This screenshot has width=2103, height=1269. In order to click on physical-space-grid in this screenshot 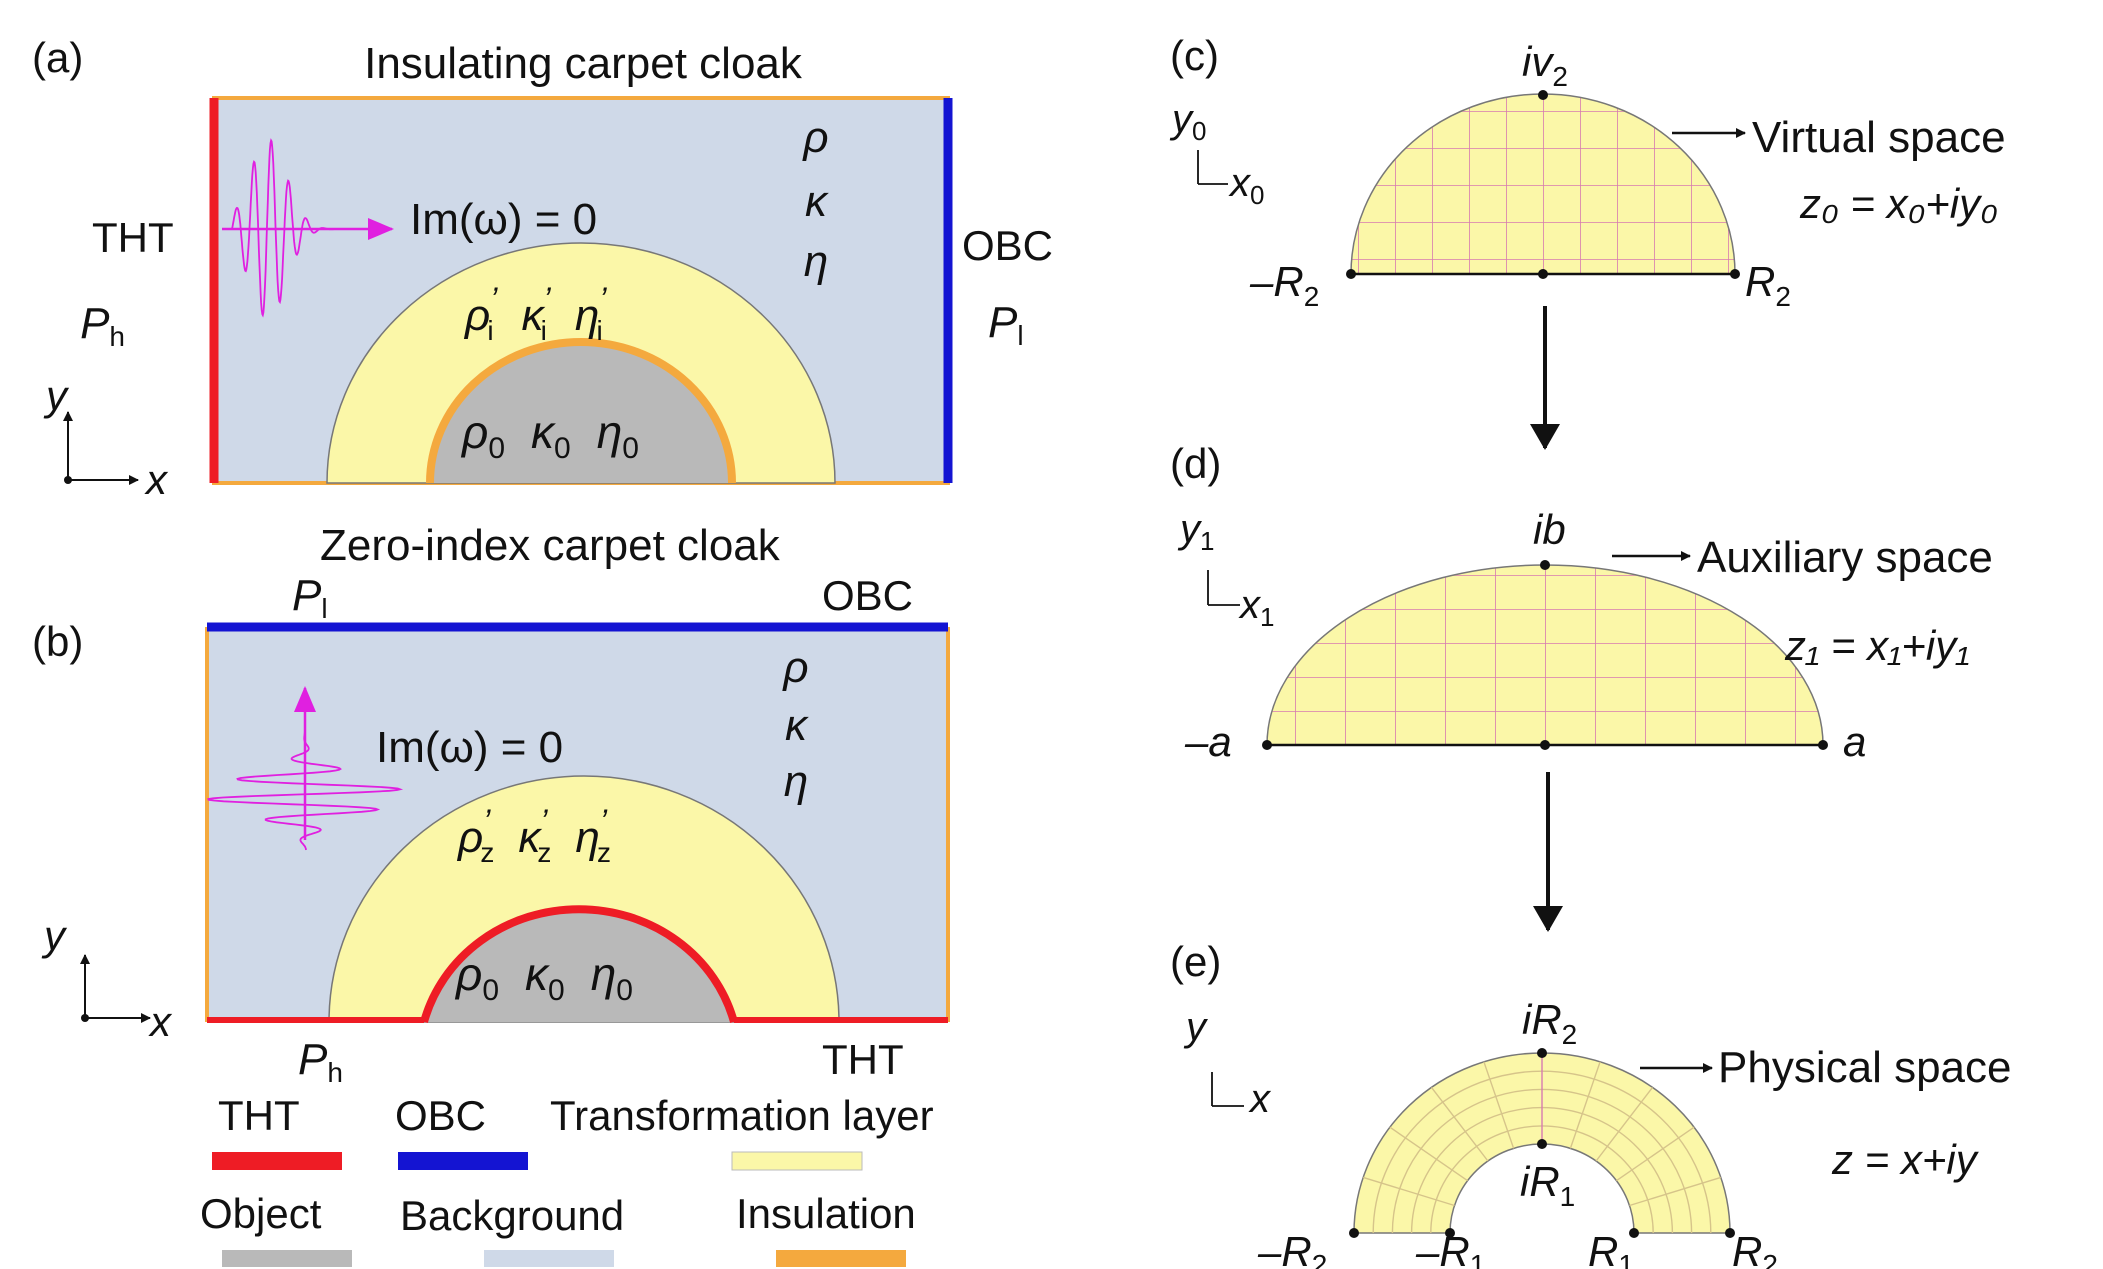, I will do `click(1542, 1143)`.